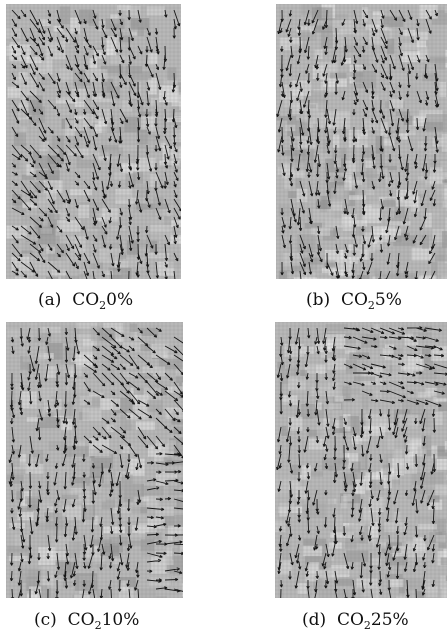 Image resolution: width=447 pixels, height=638 pixels. What do you see at coordinates (371, 305) in the screenshot?
I see `panel-b-subscript: 2` at bounding box center [371, 305].